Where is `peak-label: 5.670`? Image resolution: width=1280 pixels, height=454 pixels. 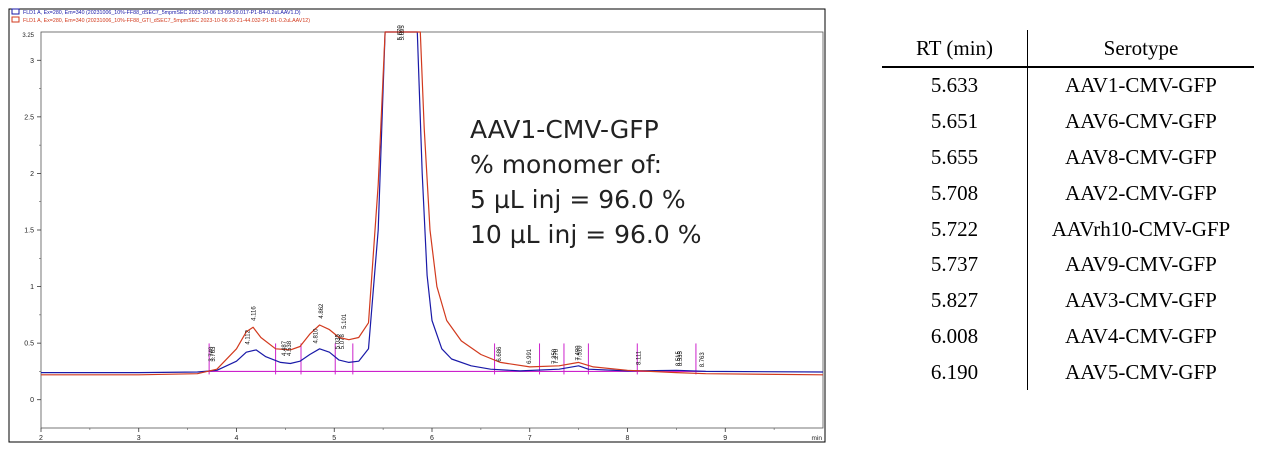 peak-label: 5.670 is located at coordinates (401, 33).